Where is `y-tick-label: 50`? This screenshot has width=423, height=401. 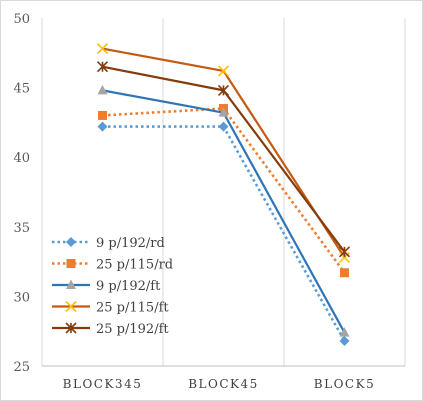
y-tick-label: 50 is located at coordinates (21, 19).